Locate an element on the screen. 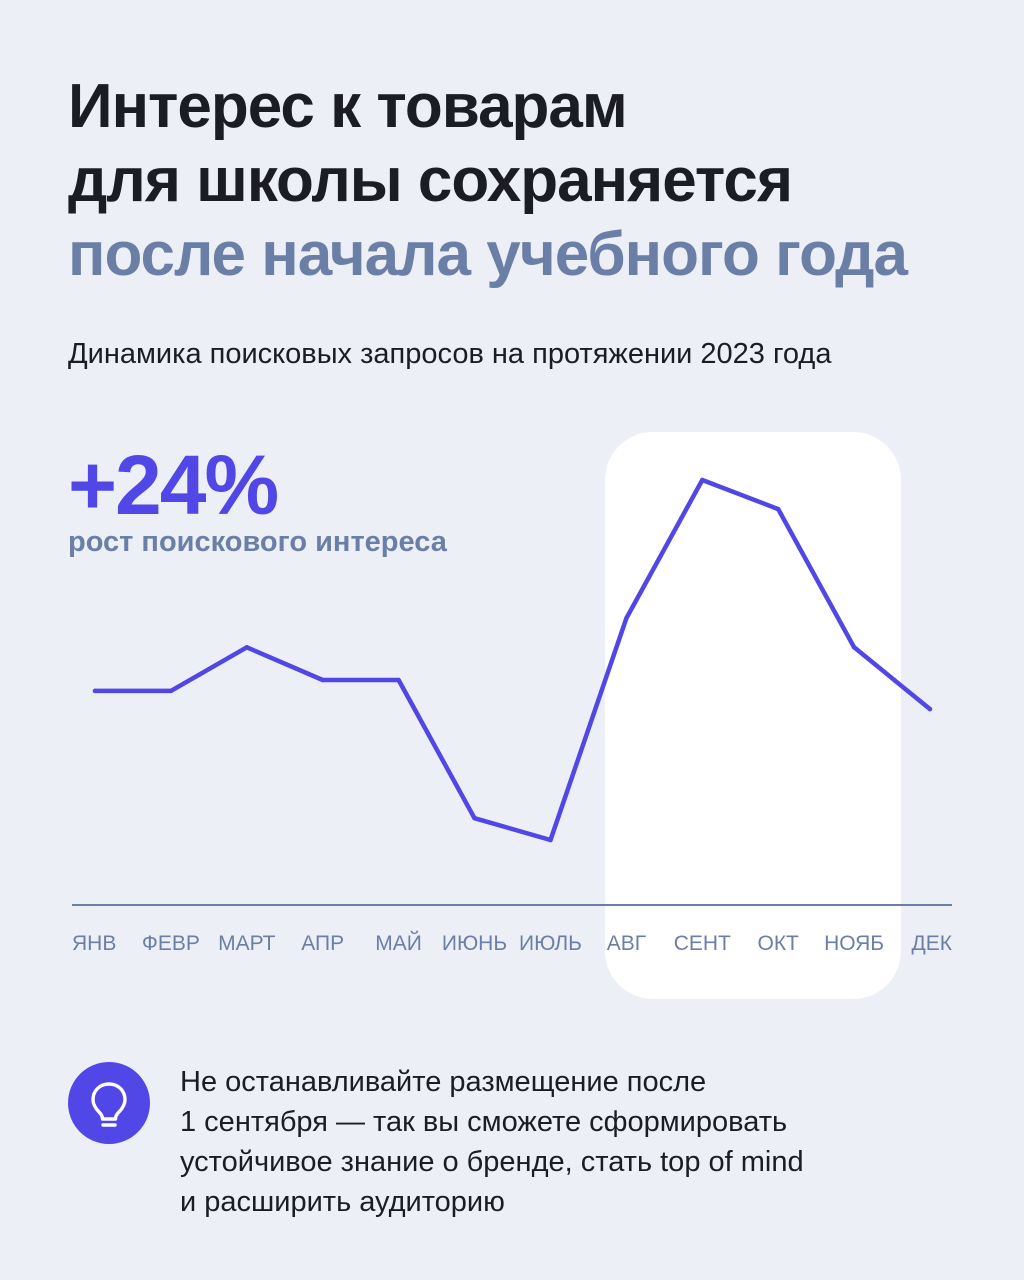 This screenshot has height=1280, width=1024. tip-line-4: и расширить аудиторию is located at coordinates (342, 1202).